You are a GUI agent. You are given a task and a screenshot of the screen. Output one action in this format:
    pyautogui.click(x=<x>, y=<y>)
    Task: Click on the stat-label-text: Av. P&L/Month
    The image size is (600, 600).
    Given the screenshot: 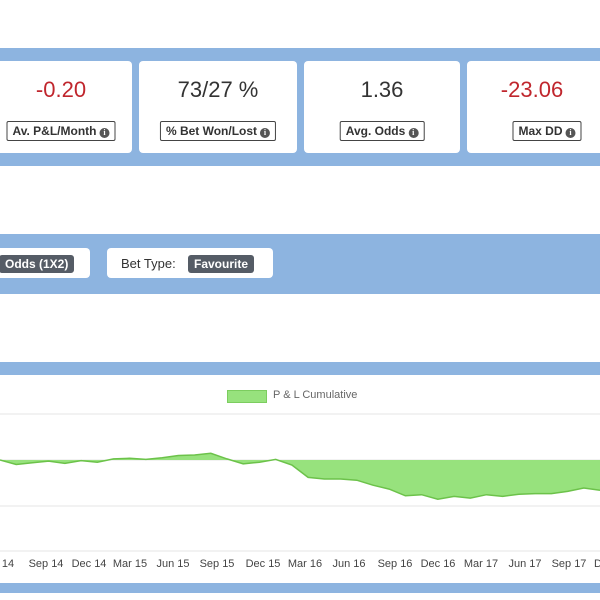 What is the action you would take?
    pyautogui.click(x=54, y=131)
    